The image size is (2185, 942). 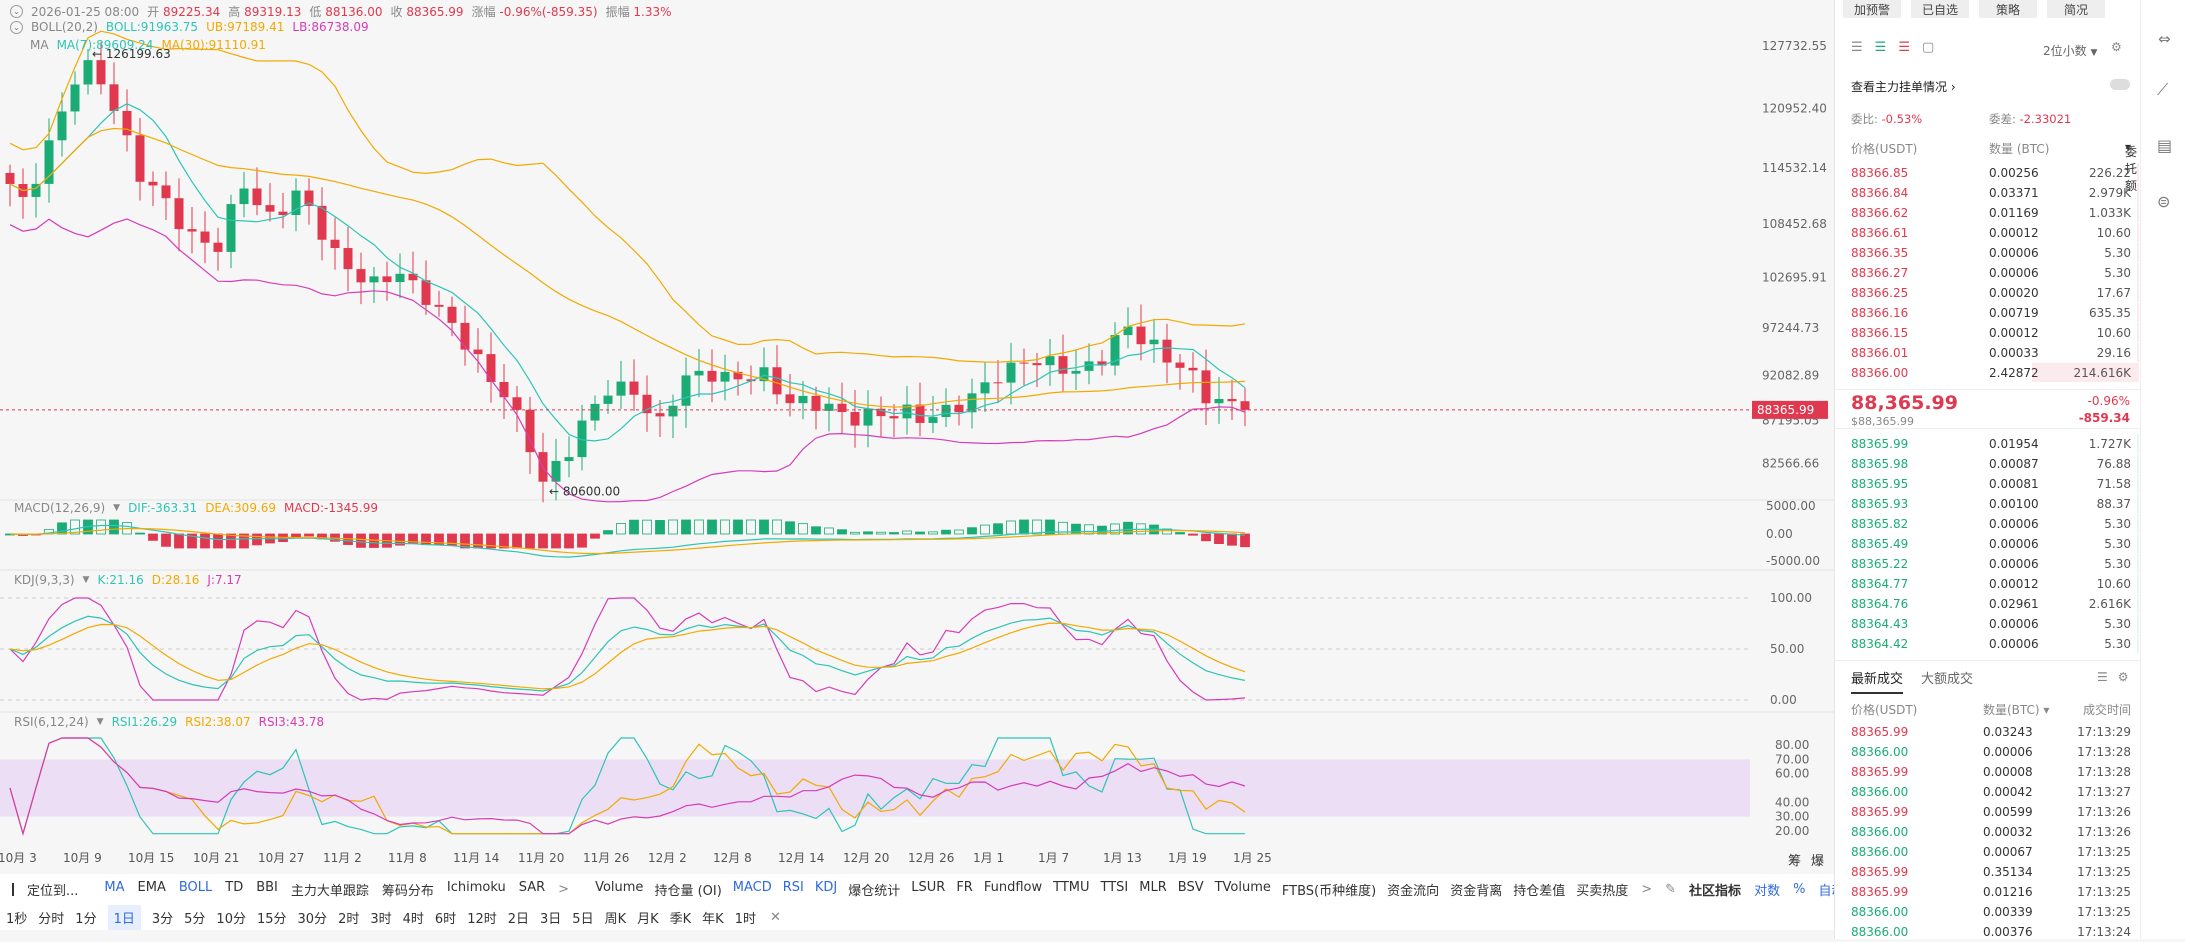 What do you see at coordinates (964, 887) in the screenshot?
I see `sub-indicator-7: FR` at bounding box center [964, 887].